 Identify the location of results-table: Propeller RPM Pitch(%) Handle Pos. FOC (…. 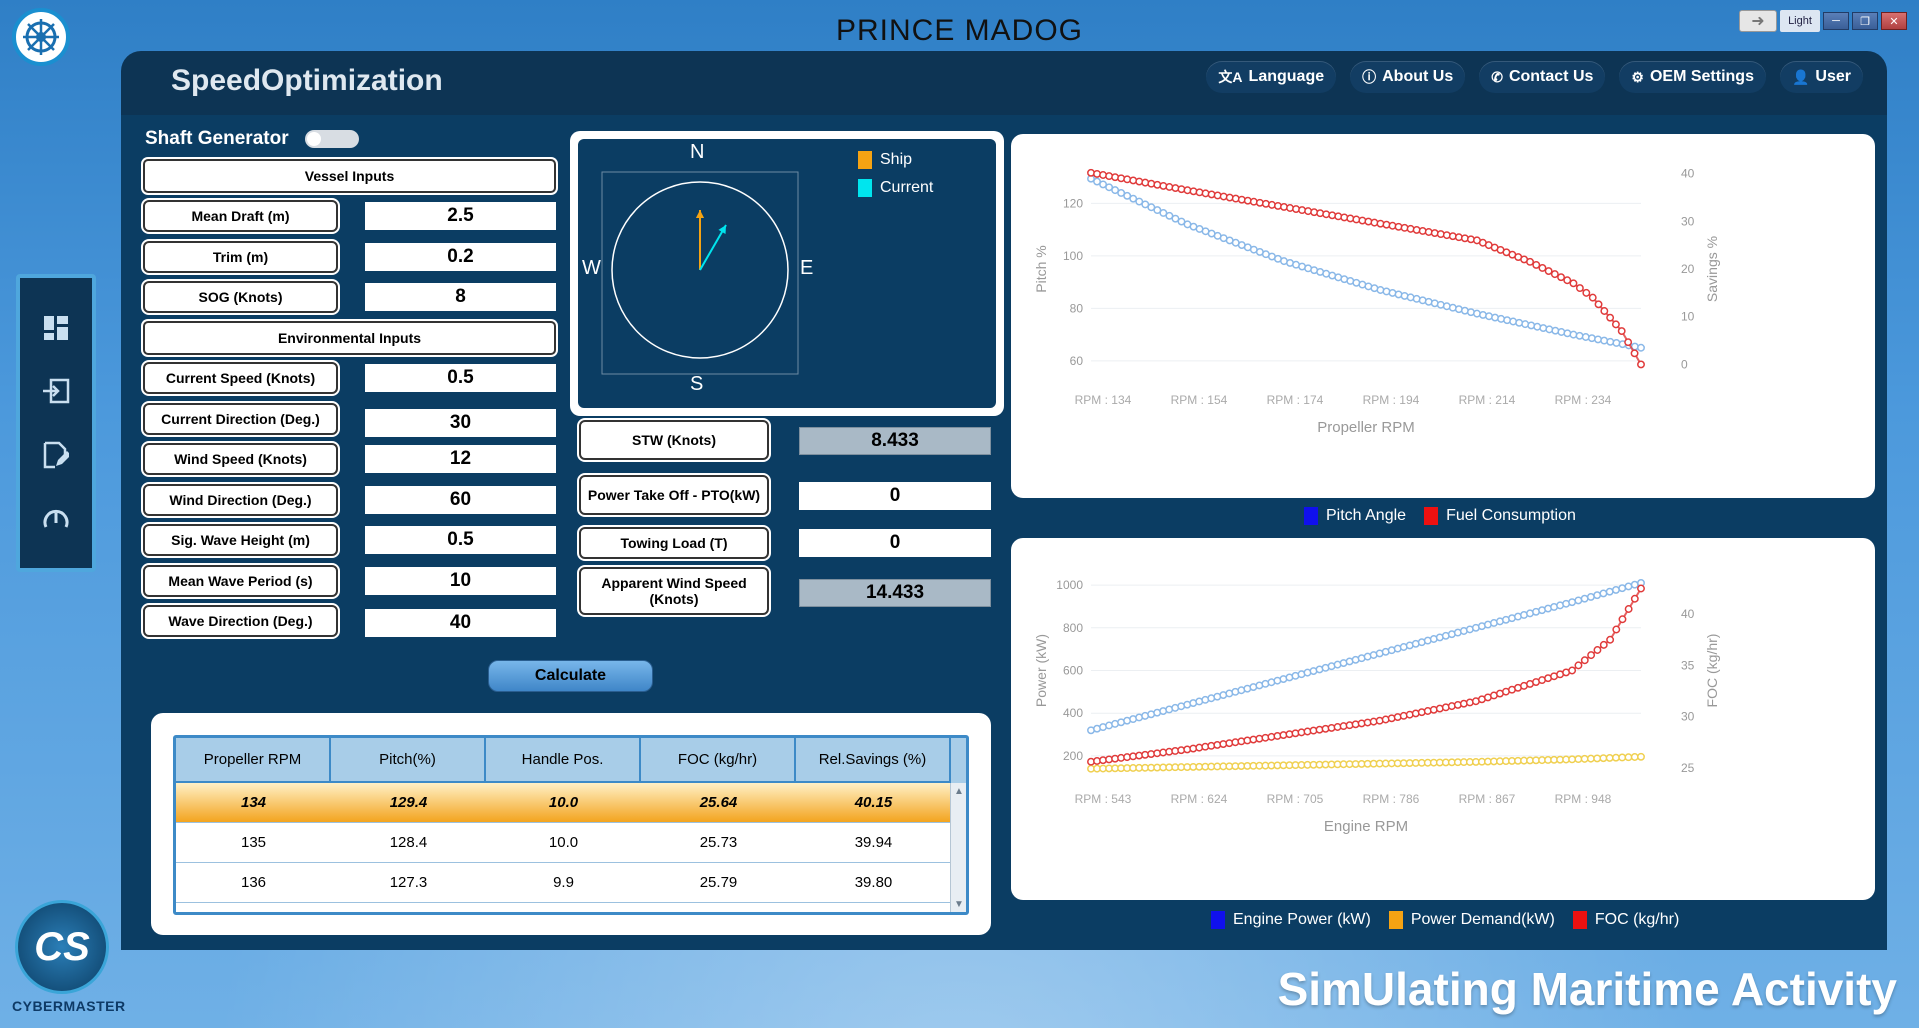
(571, 825).